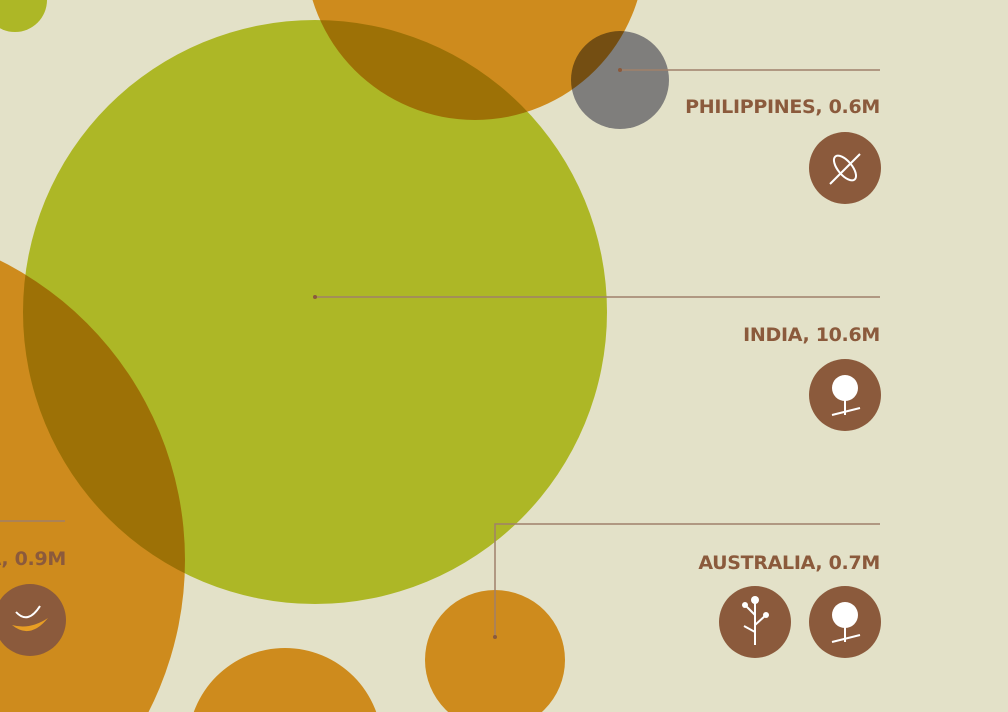  I want to click on country-label: AUSTRALIA, 0.7M, so click(789, 563).